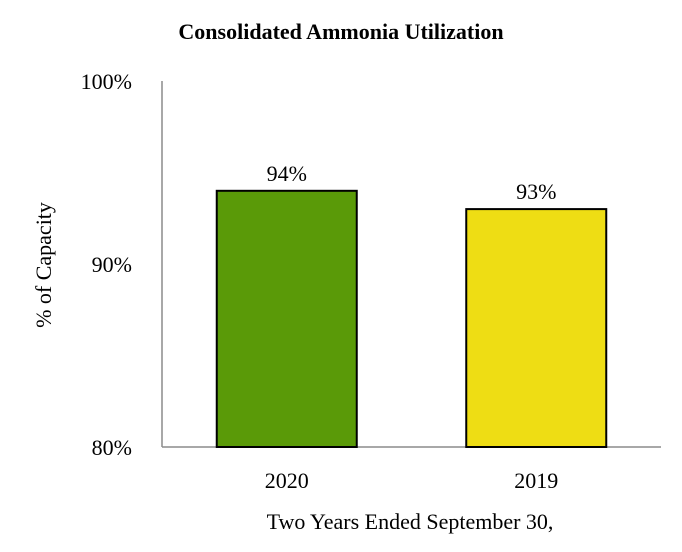  I want to click on category-label-2019: 2019, so click(536, 480).